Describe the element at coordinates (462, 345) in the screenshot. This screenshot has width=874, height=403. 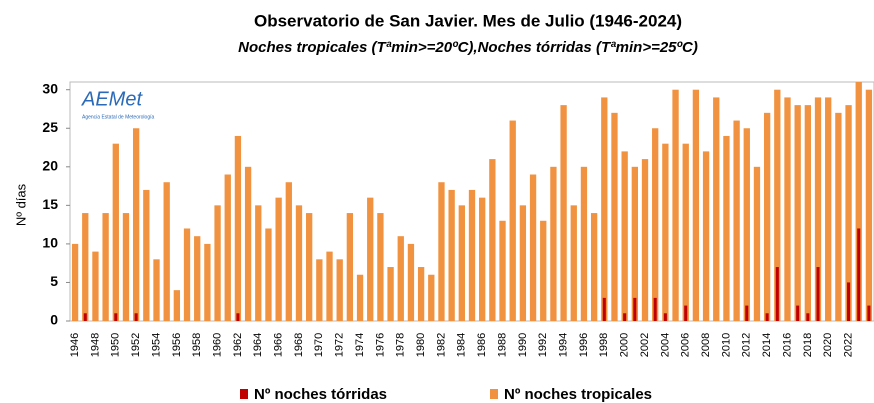
I see `x-tick-label: 1984` at that location.